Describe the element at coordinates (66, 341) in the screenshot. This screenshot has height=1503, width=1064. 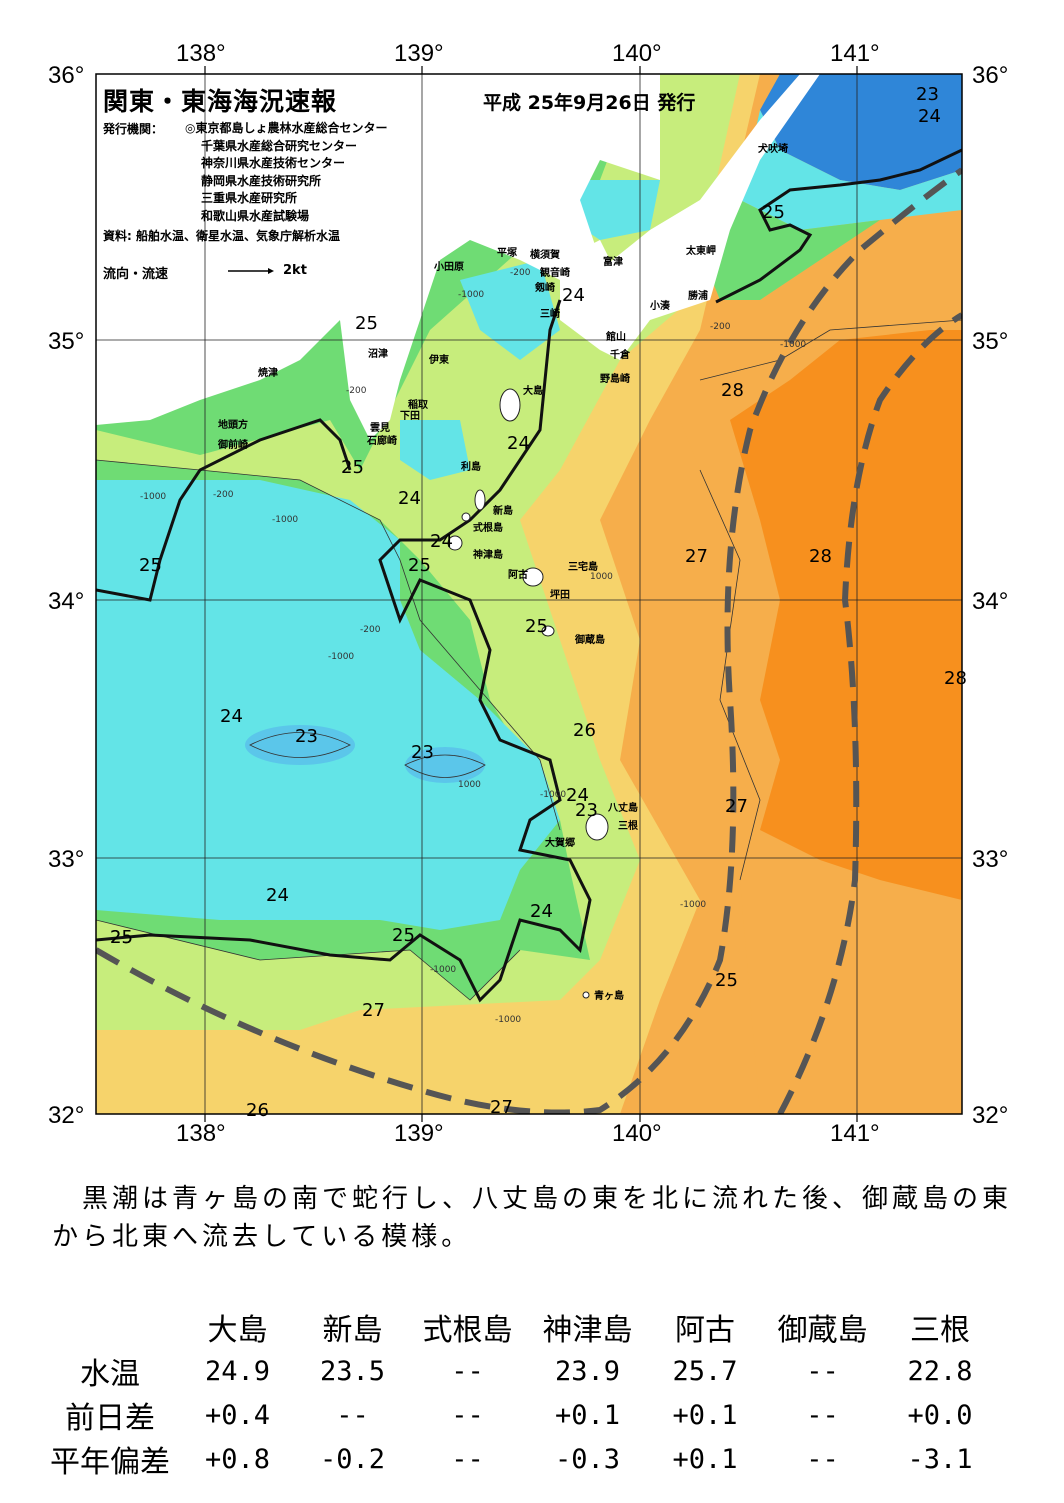
I see `lat-label-left-35: 35°` at that location.